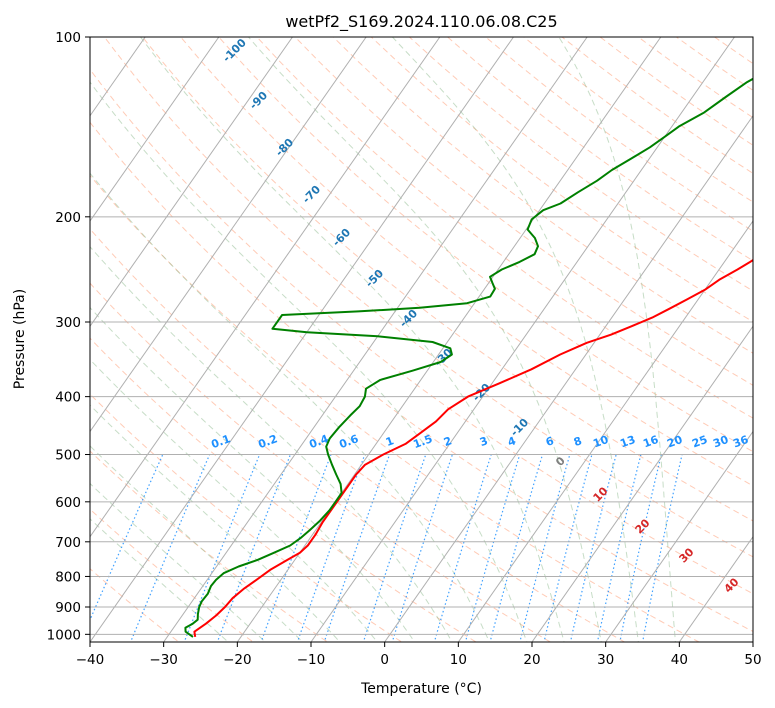 This screenshot has width=775, height=708. I want to click on mixing-ratio-label: 0.1, so click(220, 441).